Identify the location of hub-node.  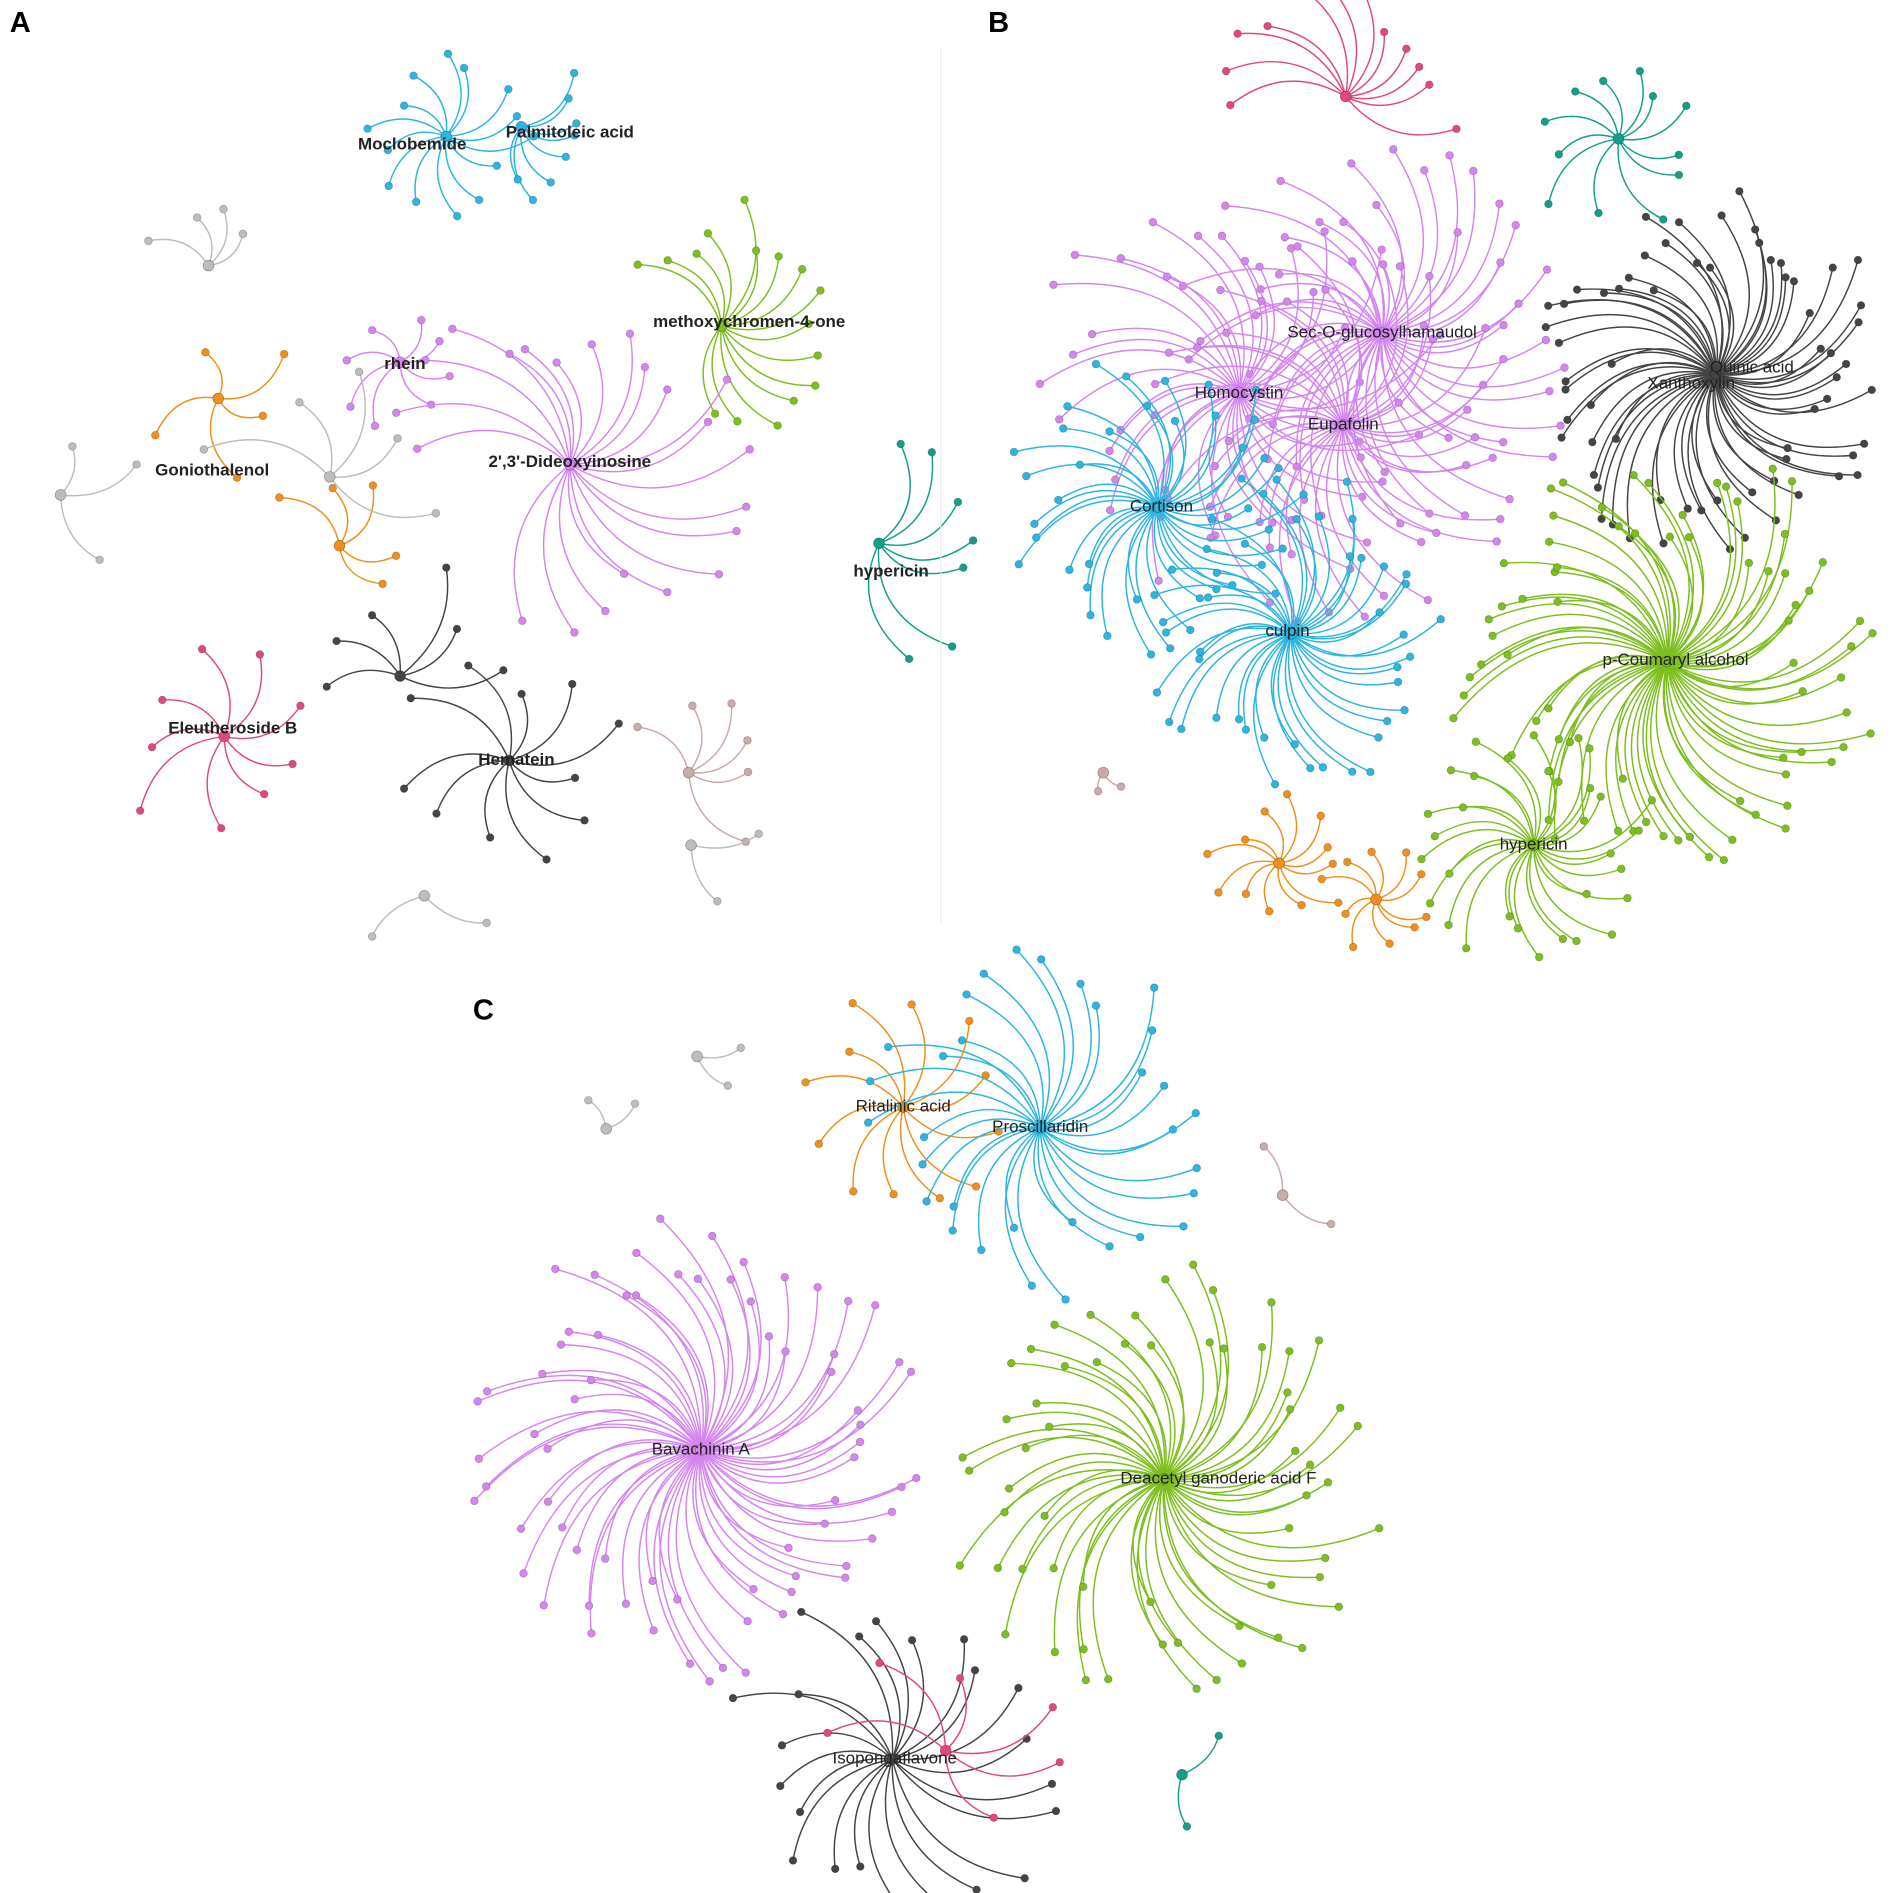
(509, 760).